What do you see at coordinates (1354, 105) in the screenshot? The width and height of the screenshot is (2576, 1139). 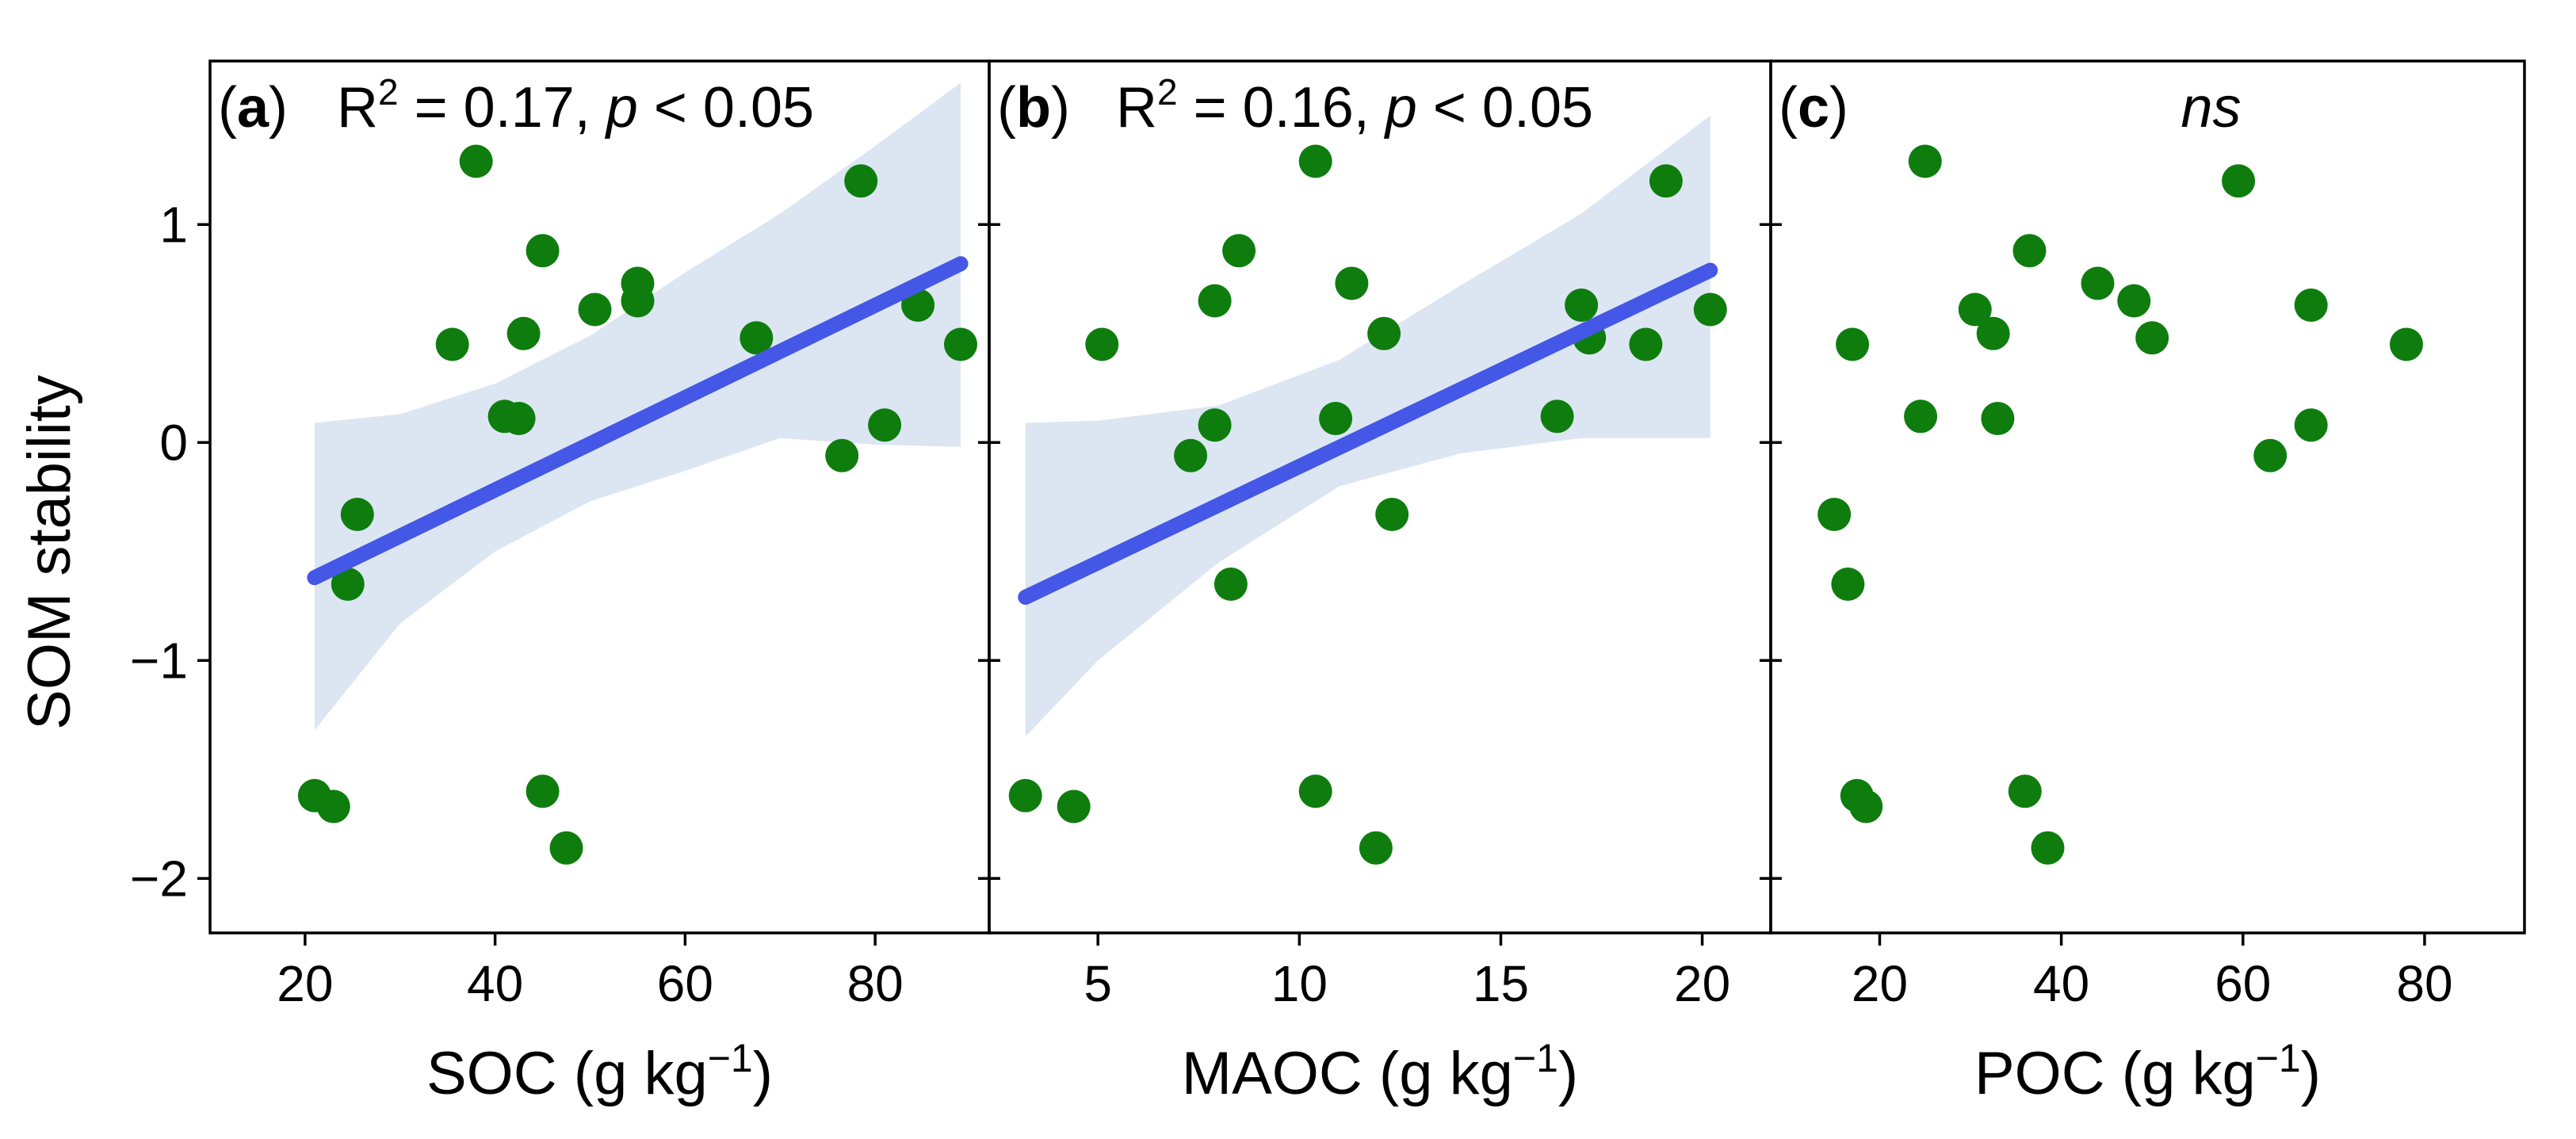 I see `r2-annotation-b: R2 = 0.16, p < 0.05` at bounding box center [1354, 105].